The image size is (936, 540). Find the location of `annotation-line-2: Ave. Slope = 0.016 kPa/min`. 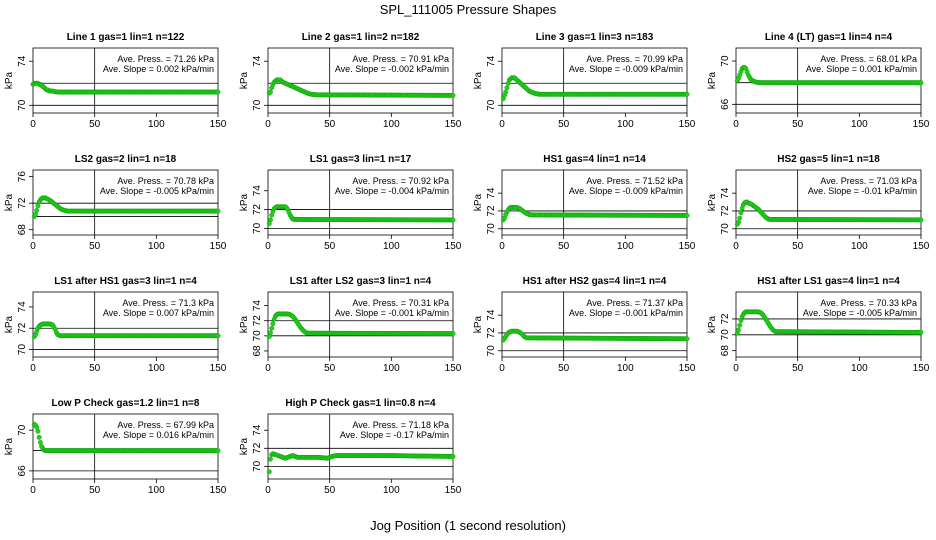

annotation-line-2: Ave. Slope = 0.016 kPa/min is located at coordinates (158, 435).